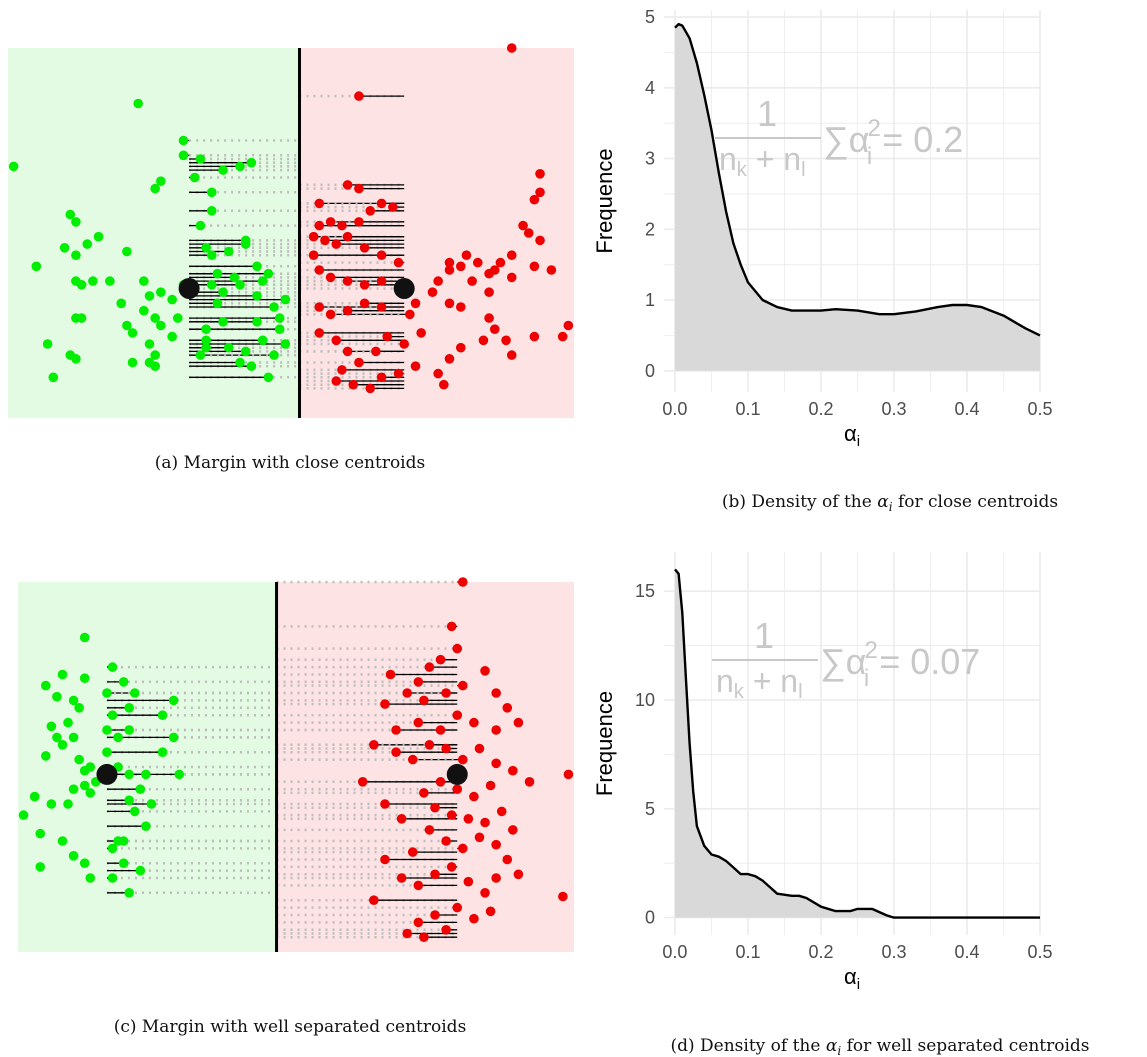 The width and height of the screenshot is (1147, 1057). What do you see at coordinates (976, 502) in the screenshot?
I see `caption-b-suffix: for close centroids` at bounding box center [976, 502].